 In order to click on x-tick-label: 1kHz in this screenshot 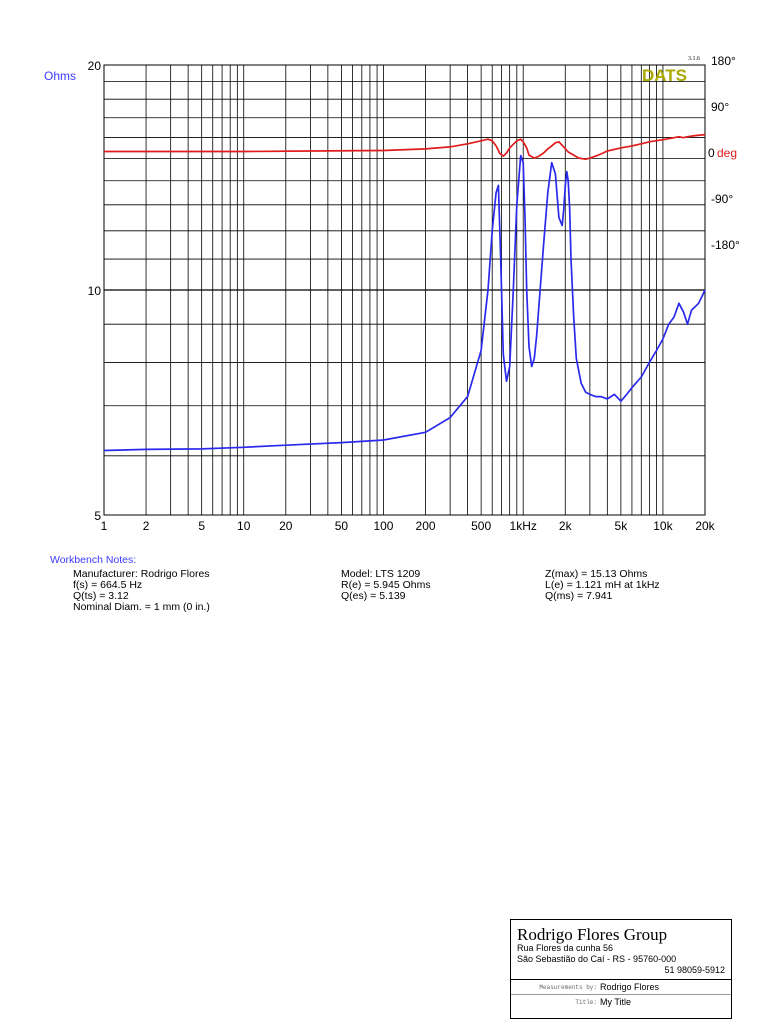, I will do `click(523, 526)`.